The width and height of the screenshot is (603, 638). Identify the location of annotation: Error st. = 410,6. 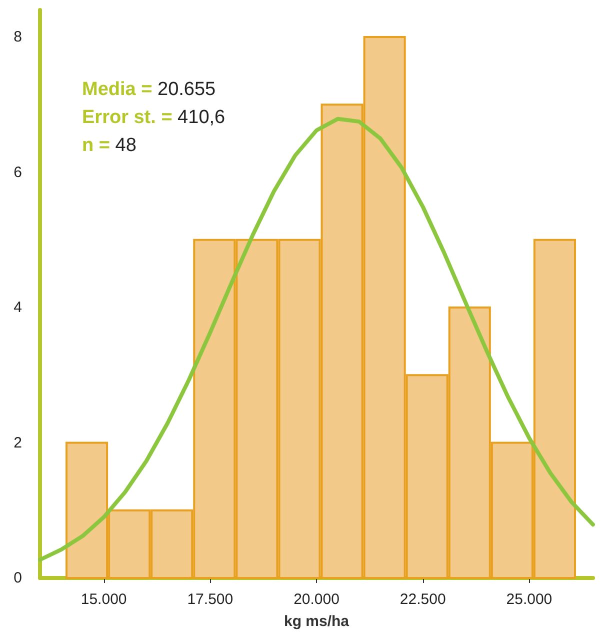
(154, 117).